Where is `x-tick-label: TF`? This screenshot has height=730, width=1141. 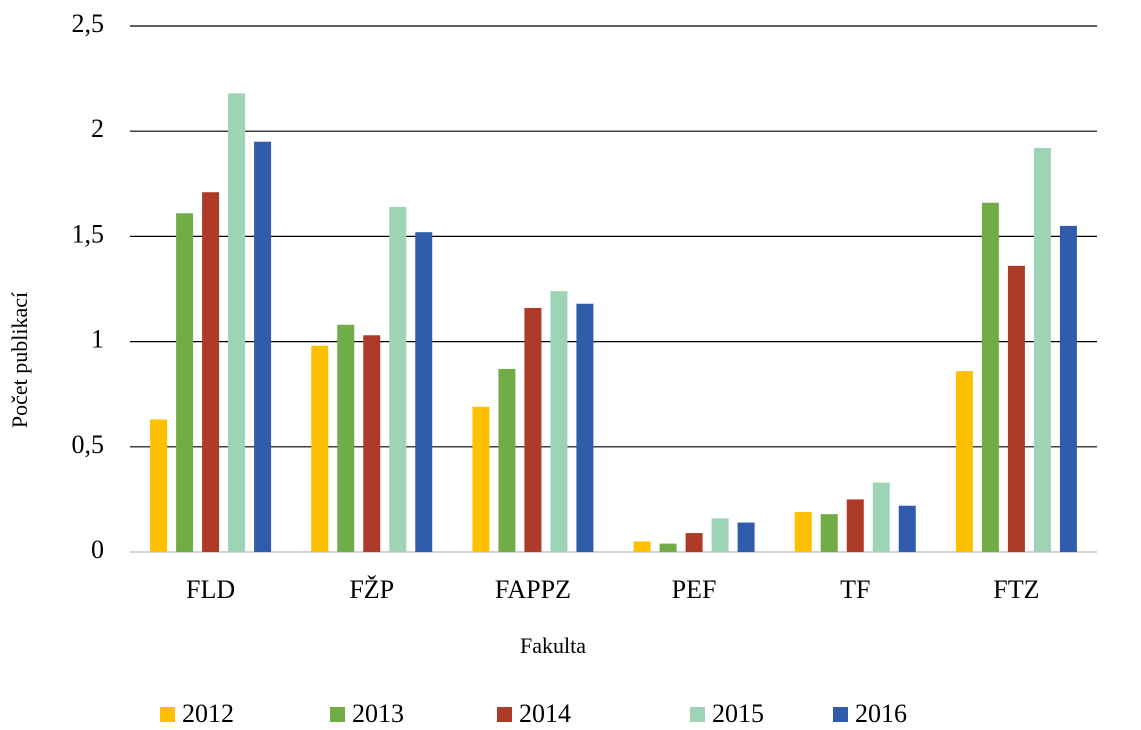 x-tick-label: TF is located at coordinates (855, 589).